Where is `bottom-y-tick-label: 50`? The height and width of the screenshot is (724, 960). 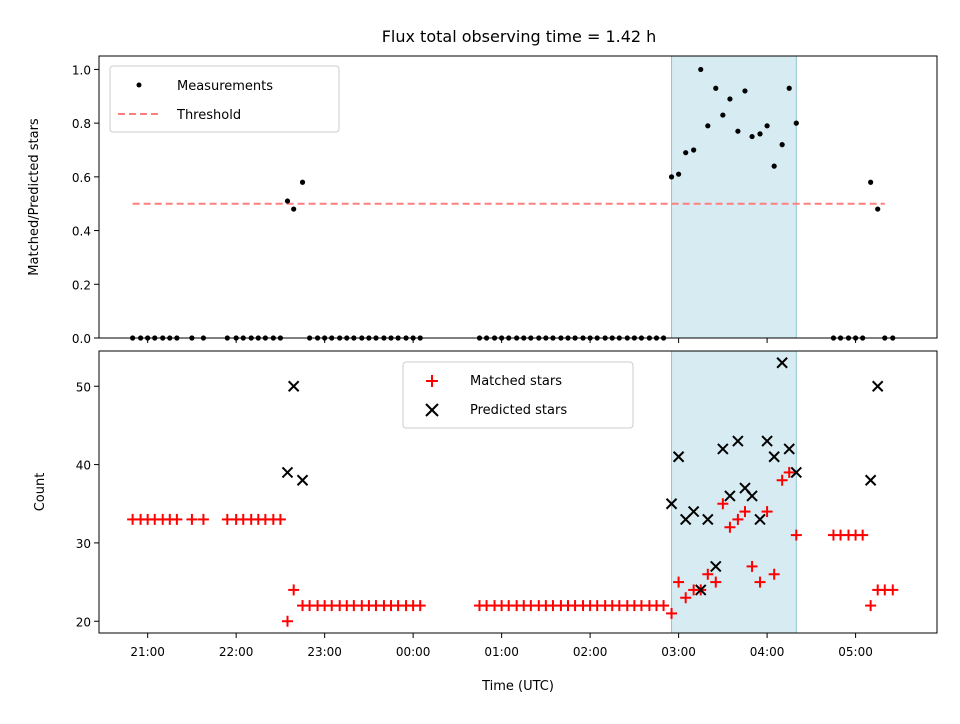
bottom-y-tick-label: 50 is located at coordinates (83, 387).